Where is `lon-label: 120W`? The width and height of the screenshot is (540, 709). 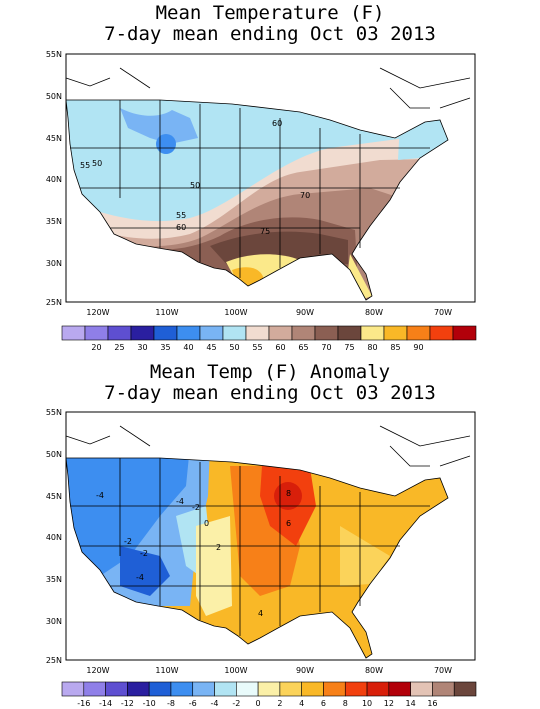 lon-label: 120W is located at coordinates (97, 670).